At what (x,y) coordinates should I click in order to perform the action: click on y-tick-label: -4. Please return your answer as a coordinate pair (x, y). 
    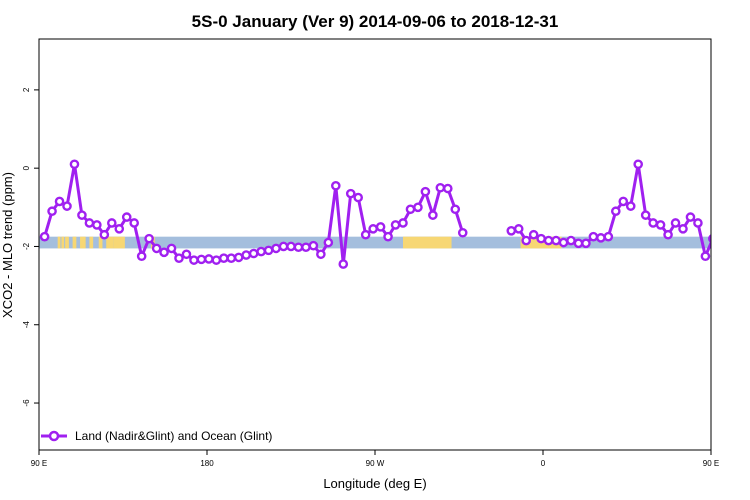
    Looking at the image, I should click on (26, 325).